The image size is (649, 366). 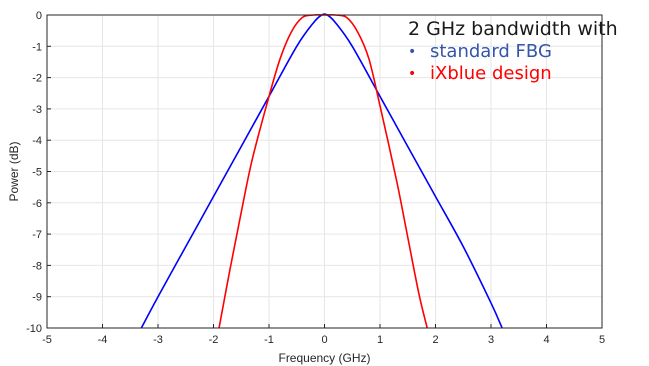 What do you see at coordinates (602, 340) in the screenshot?
I see `x-tick-label: 5` at bounding box center [602, 340].